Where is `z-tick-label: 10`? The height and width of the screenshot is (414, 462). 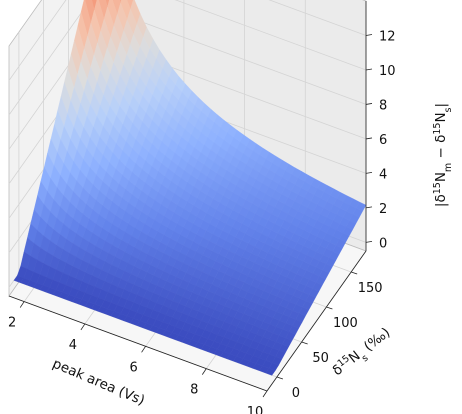
z-tick-label: 10 is located at coordinates (387, 71).